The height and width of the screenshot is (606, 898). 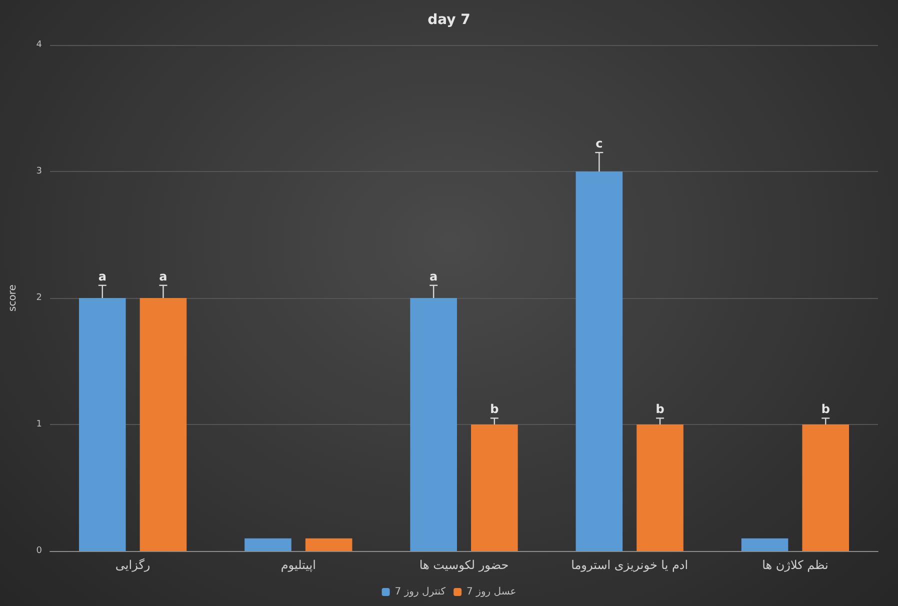 What do you see at coordinates (39, 171) in the screenshot?
I see `y-tick-label: 3` at bounding box center [39, 171].